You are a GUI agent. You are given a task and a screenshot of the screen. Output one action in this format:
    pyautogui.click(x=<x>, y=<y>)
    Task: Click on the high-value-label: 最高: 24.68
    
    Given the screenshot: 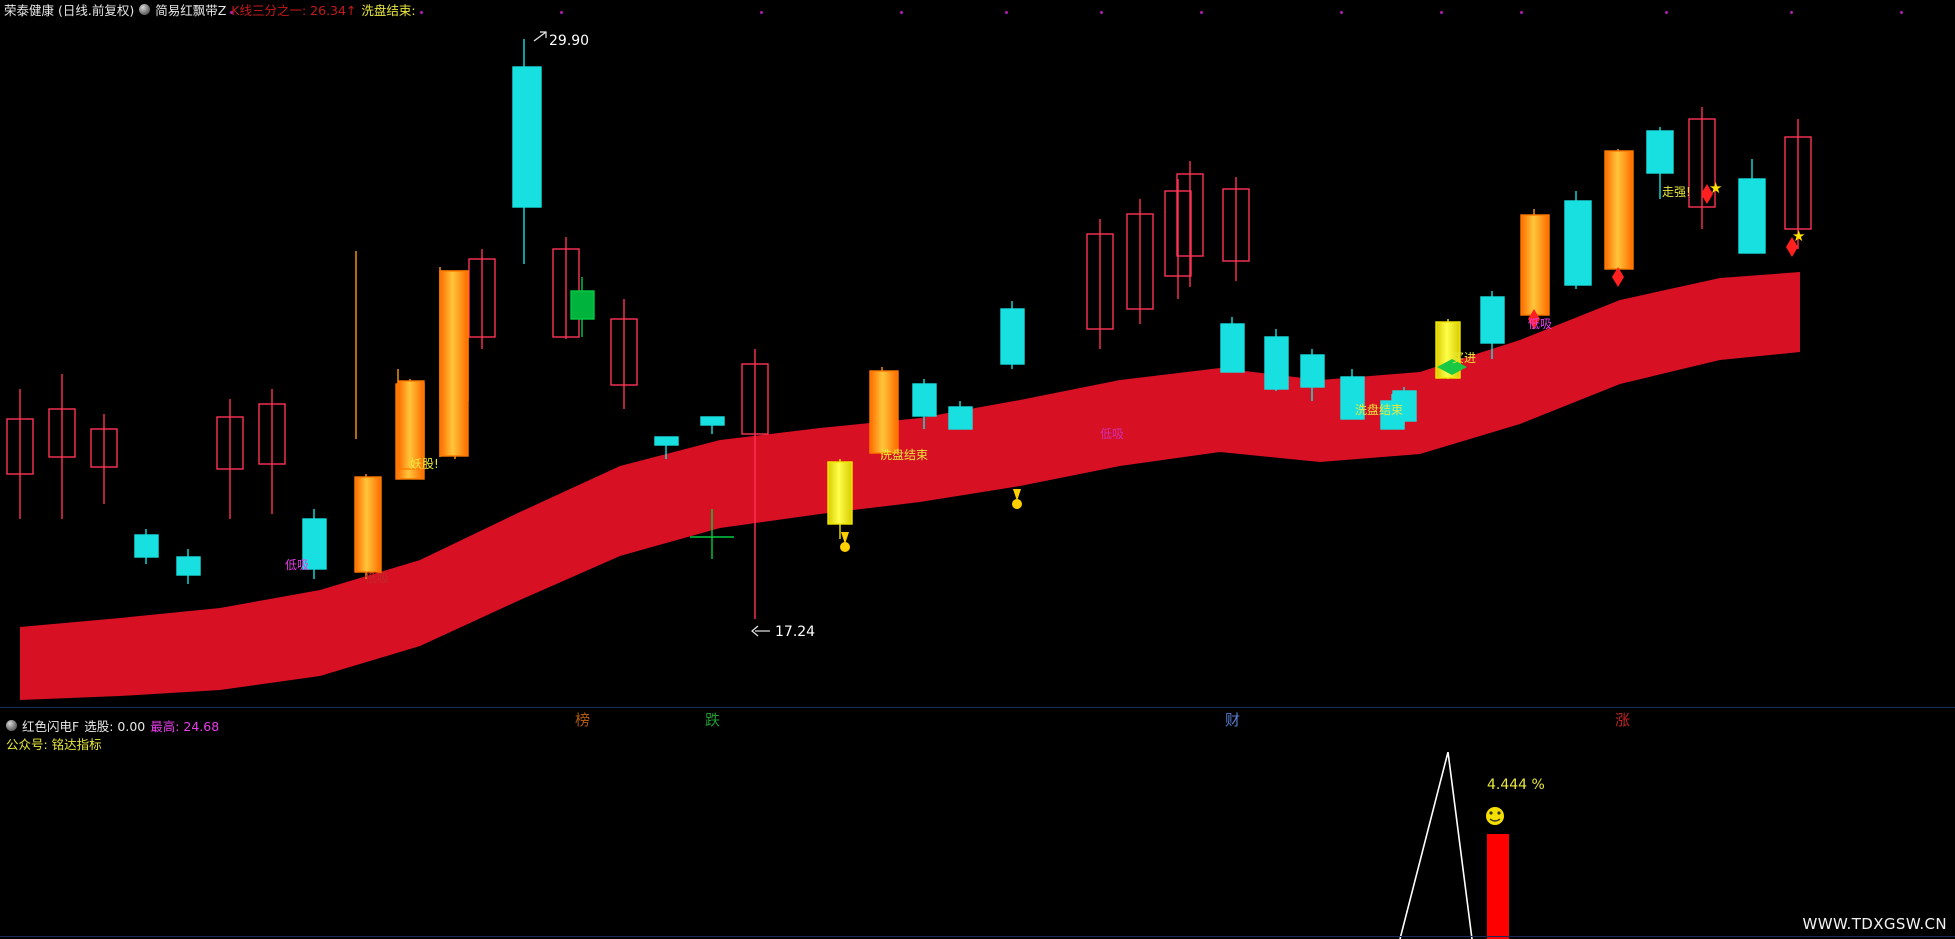 What is the action you would take?
    pyautogui.click(x=185, y=726)
    